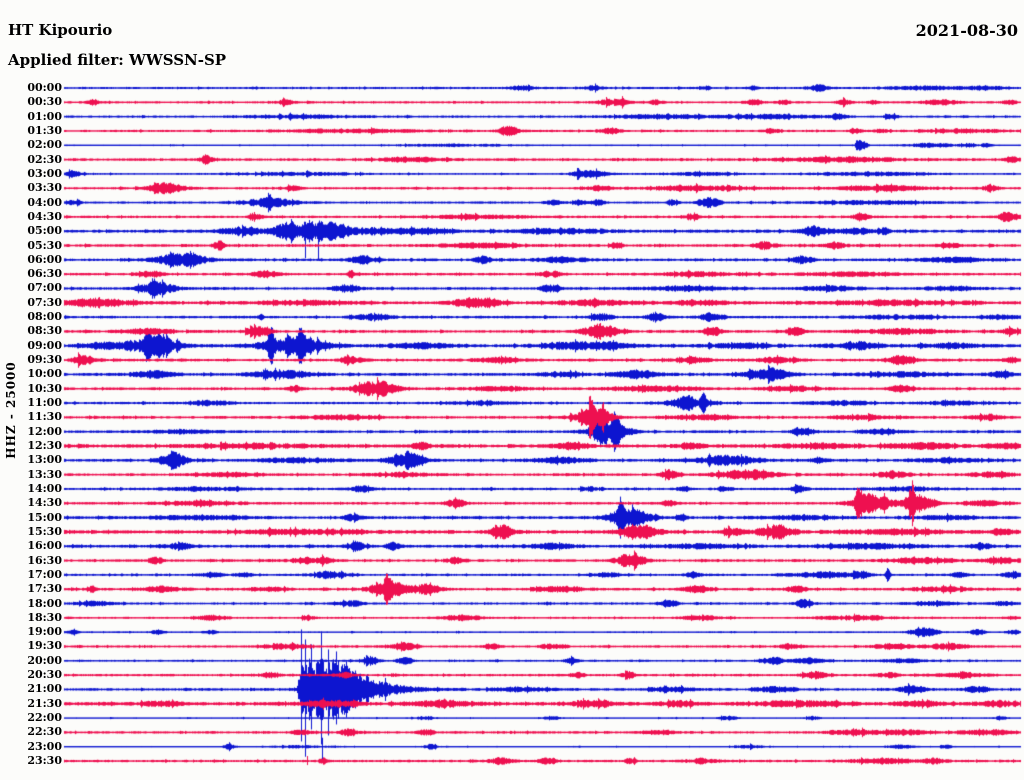  What do you see at coordinates (44, 560) in the screenshot?
I see `time-label: 16:30` at bounding box center [44, 560].